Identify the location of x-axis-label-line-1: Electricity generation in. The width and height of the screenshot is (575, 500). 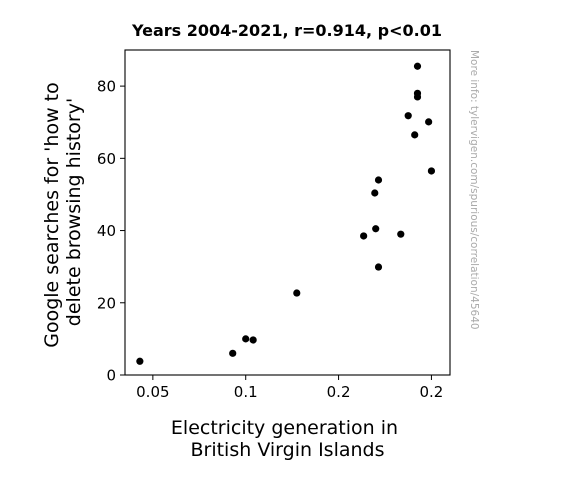
(284, 428).